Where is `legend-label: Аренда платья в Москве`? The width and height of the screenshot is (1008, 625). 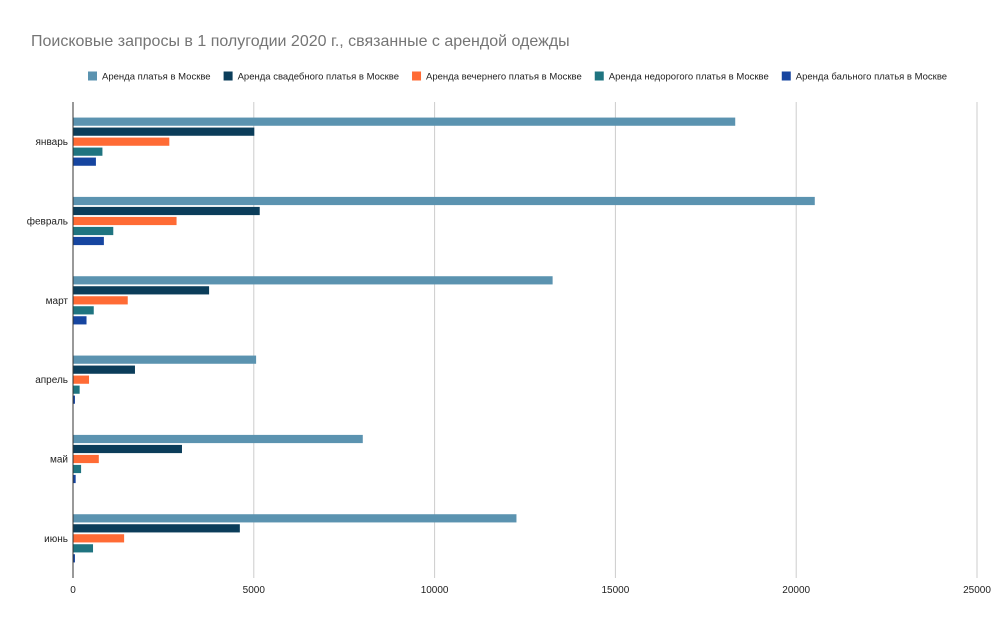 legend-label: Аренда платья в Москве is located at coordinates (156, 77).